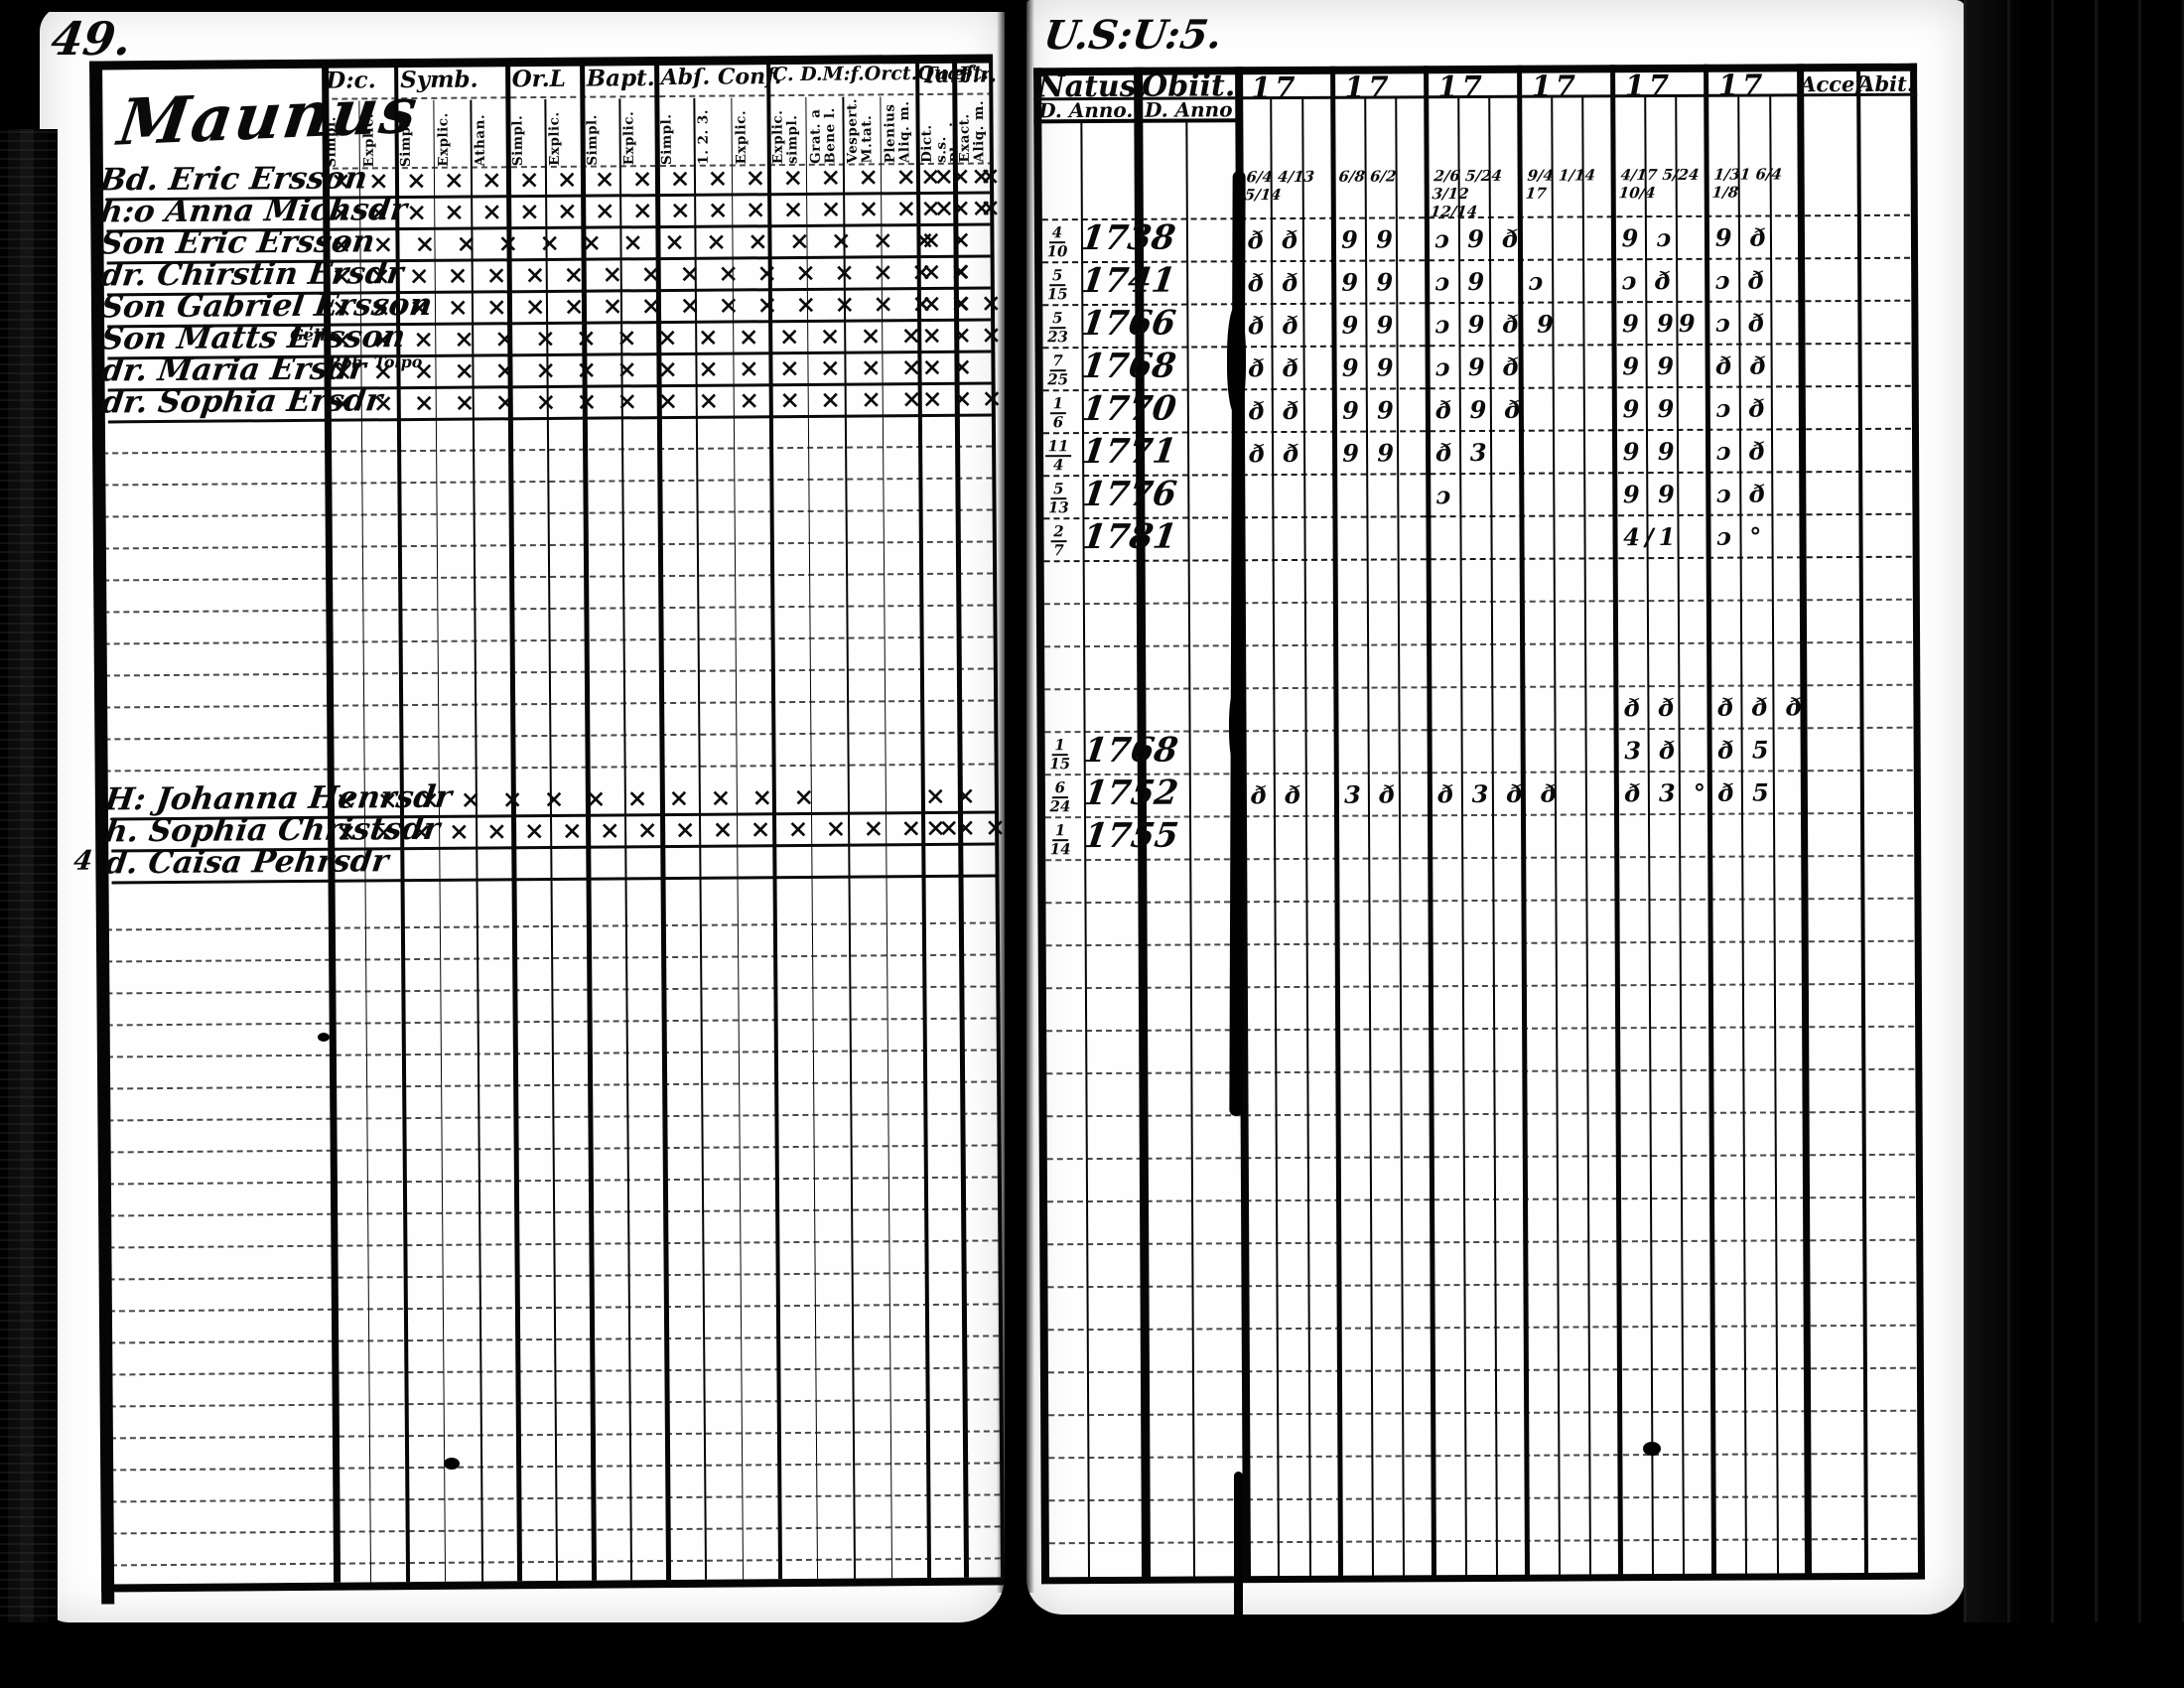 The height and width of the screenshot is (1688, 2184). What do you see at coordinates (2074, 844) in the screenshot?
I see `scan-black-margin-right` at bounding box center [2074, 844].